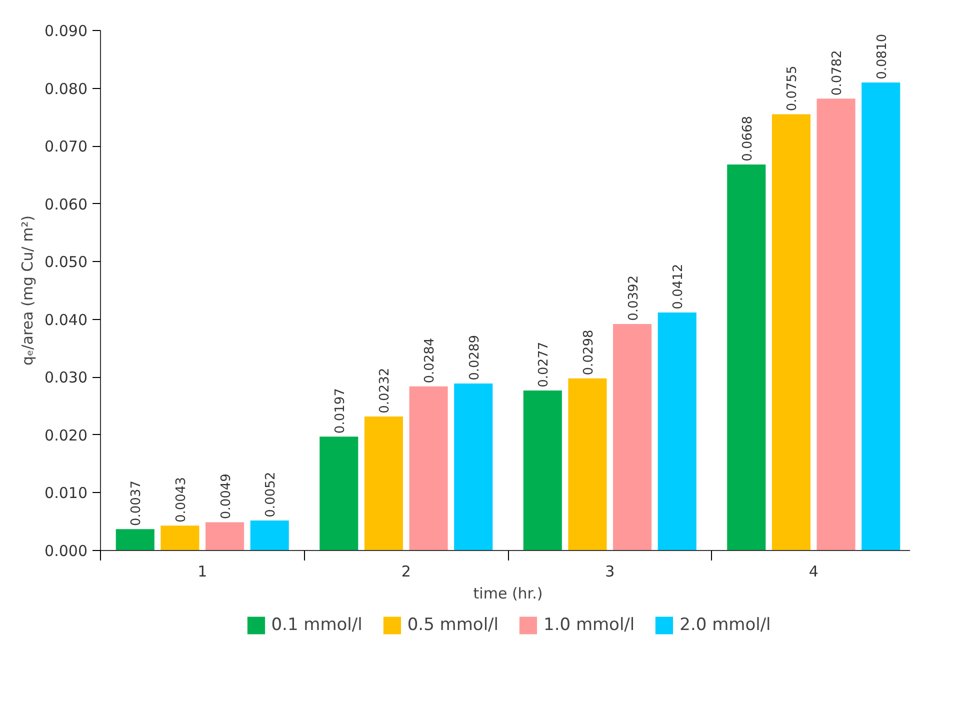  What do you see at coordinates (385, 391) in the screenshot?
I see `data-label: 0.0232` at bounding box center [385, 391].